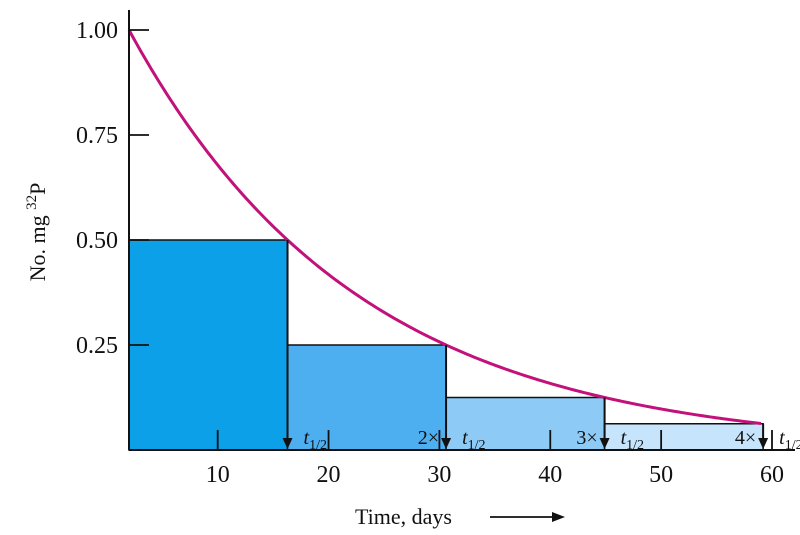 Image resolution: width=800 pixels, height=535 pixels. What do you see at coordinates (772, 475) in the screenshot?
I see `x-tick-label-60: 60` at bounding box center [772, 475].